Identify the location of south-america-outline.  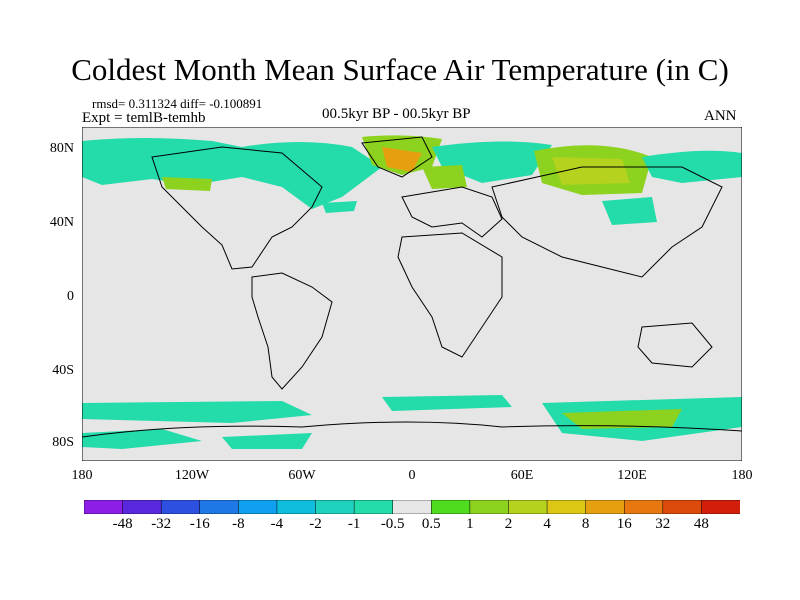
(292, 331).